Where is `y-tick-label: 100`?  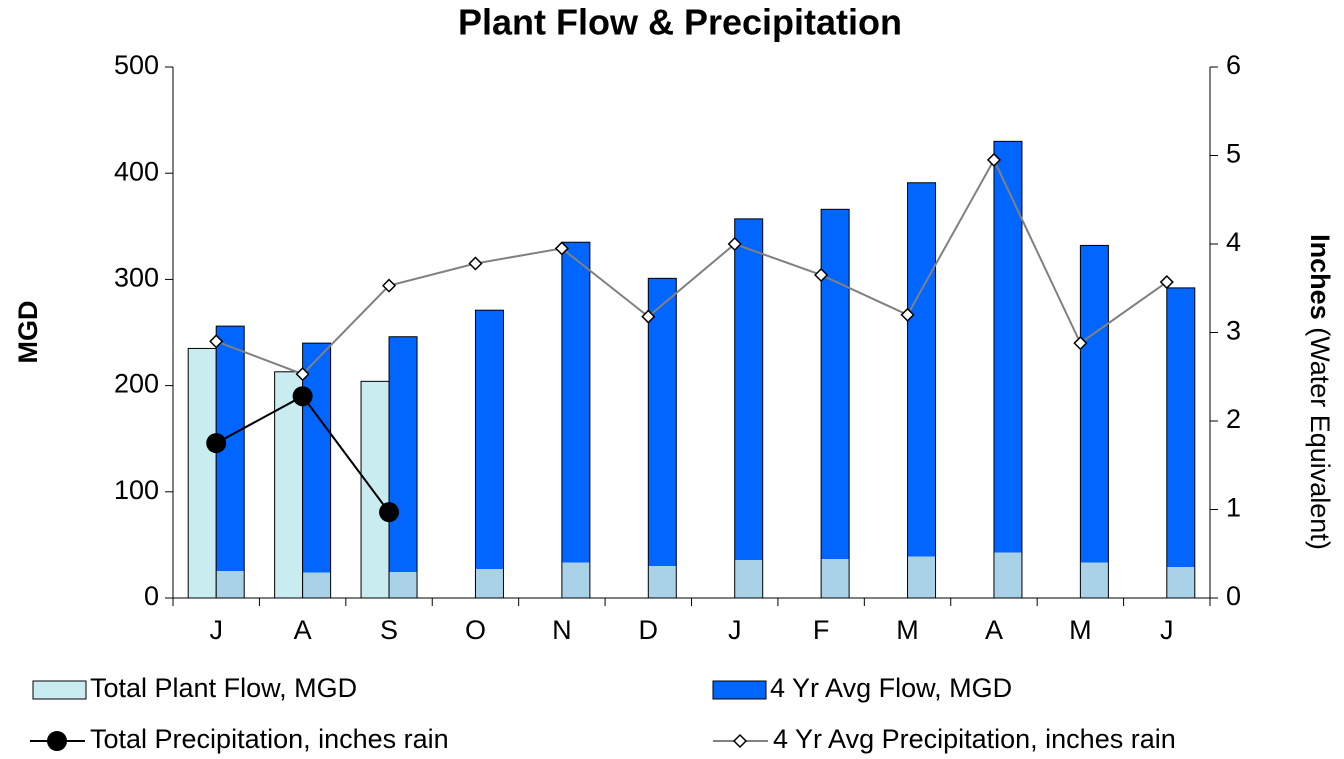
y-tick-label: 100 is located at coordinates (136, 490).